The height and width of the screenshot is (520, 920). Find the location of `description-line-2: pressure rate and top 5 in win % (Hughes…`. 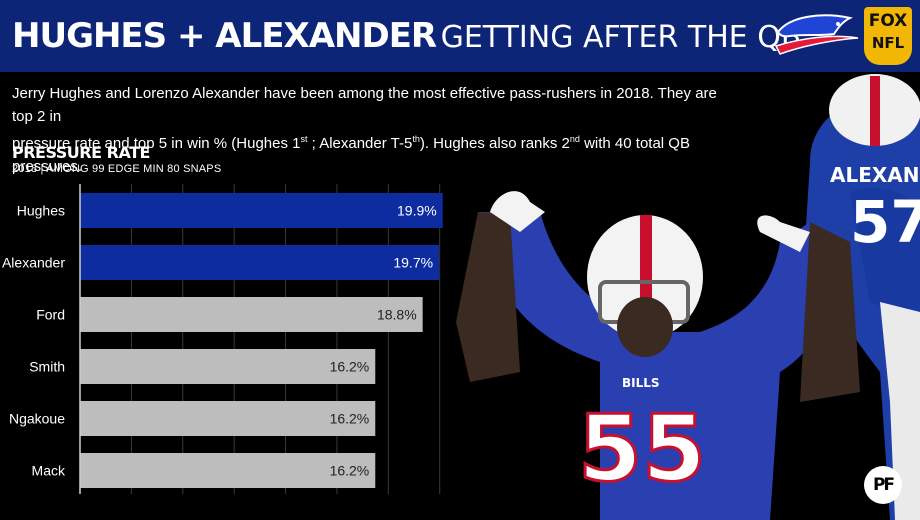

description-line-2: pressure rate and top 5 in win % (Hughes… is located at coordinates (372, 153).